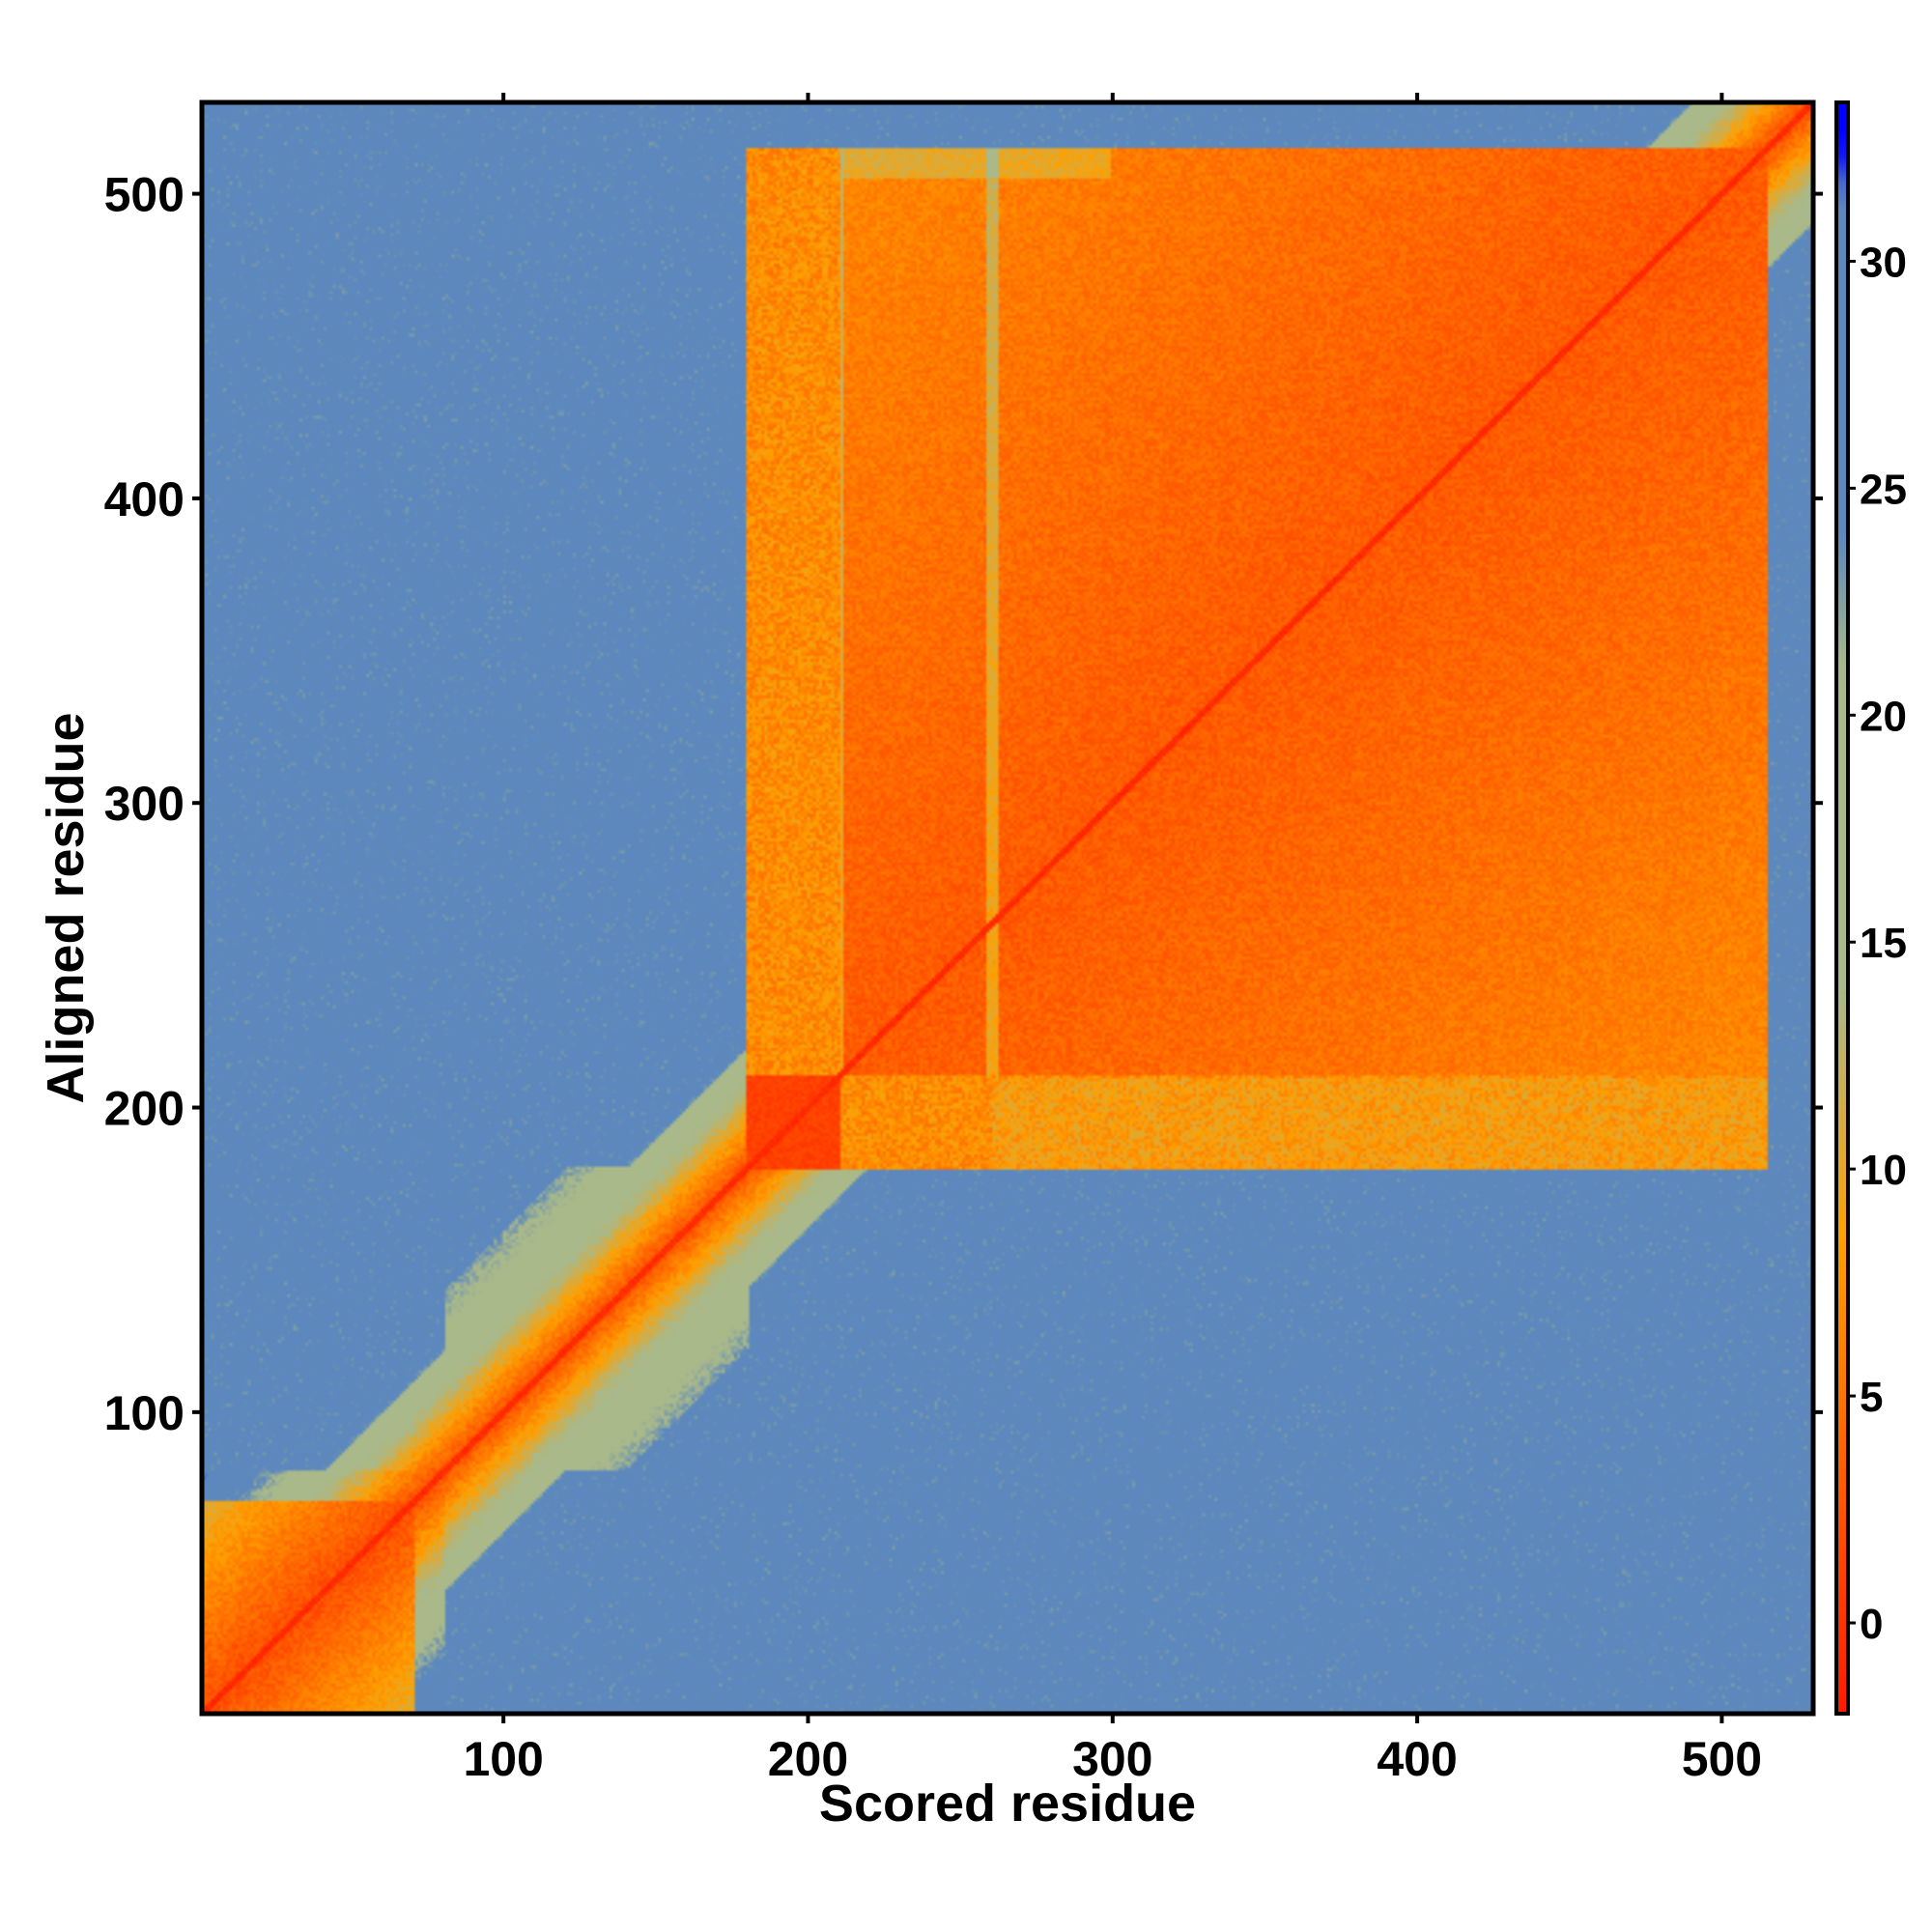 This screenshot has height=1932, width=1932. I want to click on x-axis-title: Scored residue, so click(1008, 1804).